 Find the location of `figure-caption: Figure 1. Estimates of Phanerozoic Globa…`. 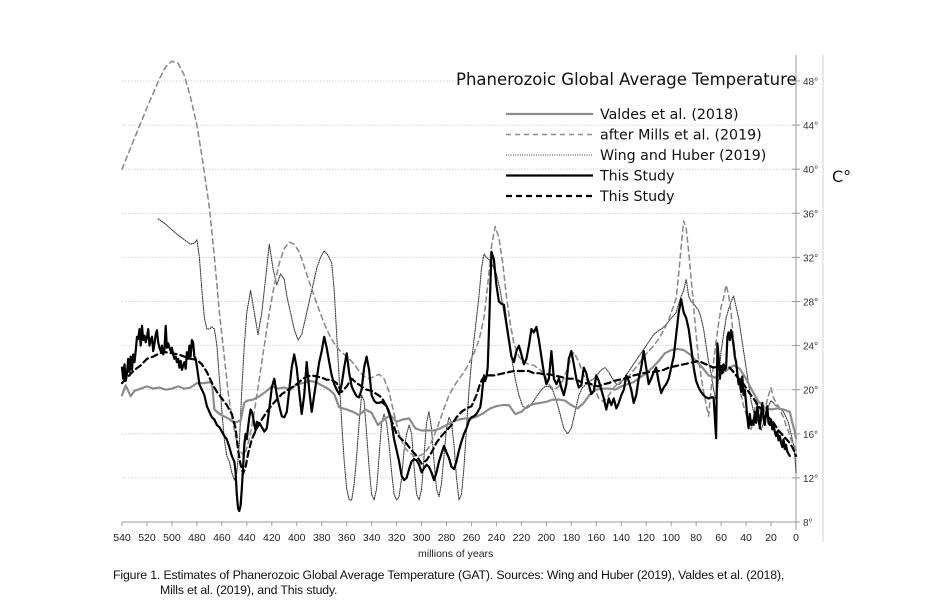

figure-caption: Figure 1. Estimates of Phanerozoic Globa… is located at coordinates (448, 583).